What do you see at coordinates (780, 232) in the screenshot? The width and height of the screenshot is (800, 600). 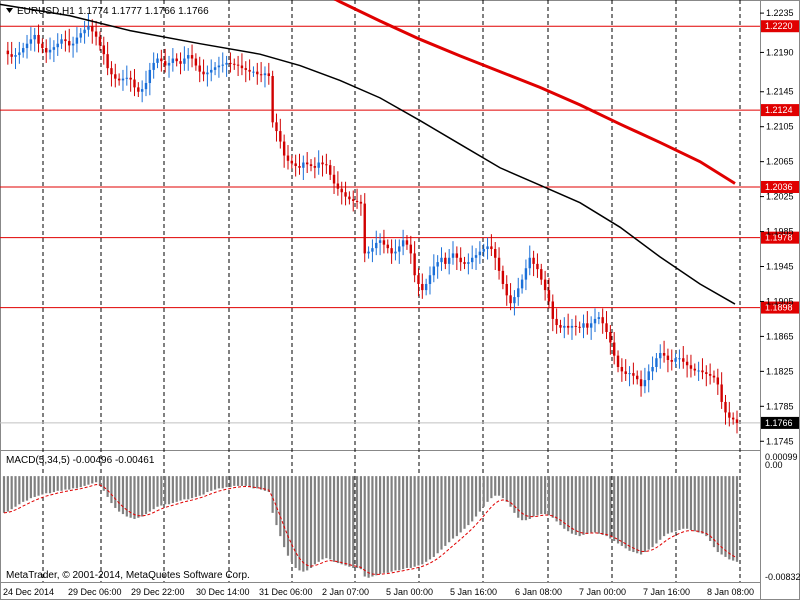 I see `price-tick-label: 1.1985` at bounding box center [780, 232].